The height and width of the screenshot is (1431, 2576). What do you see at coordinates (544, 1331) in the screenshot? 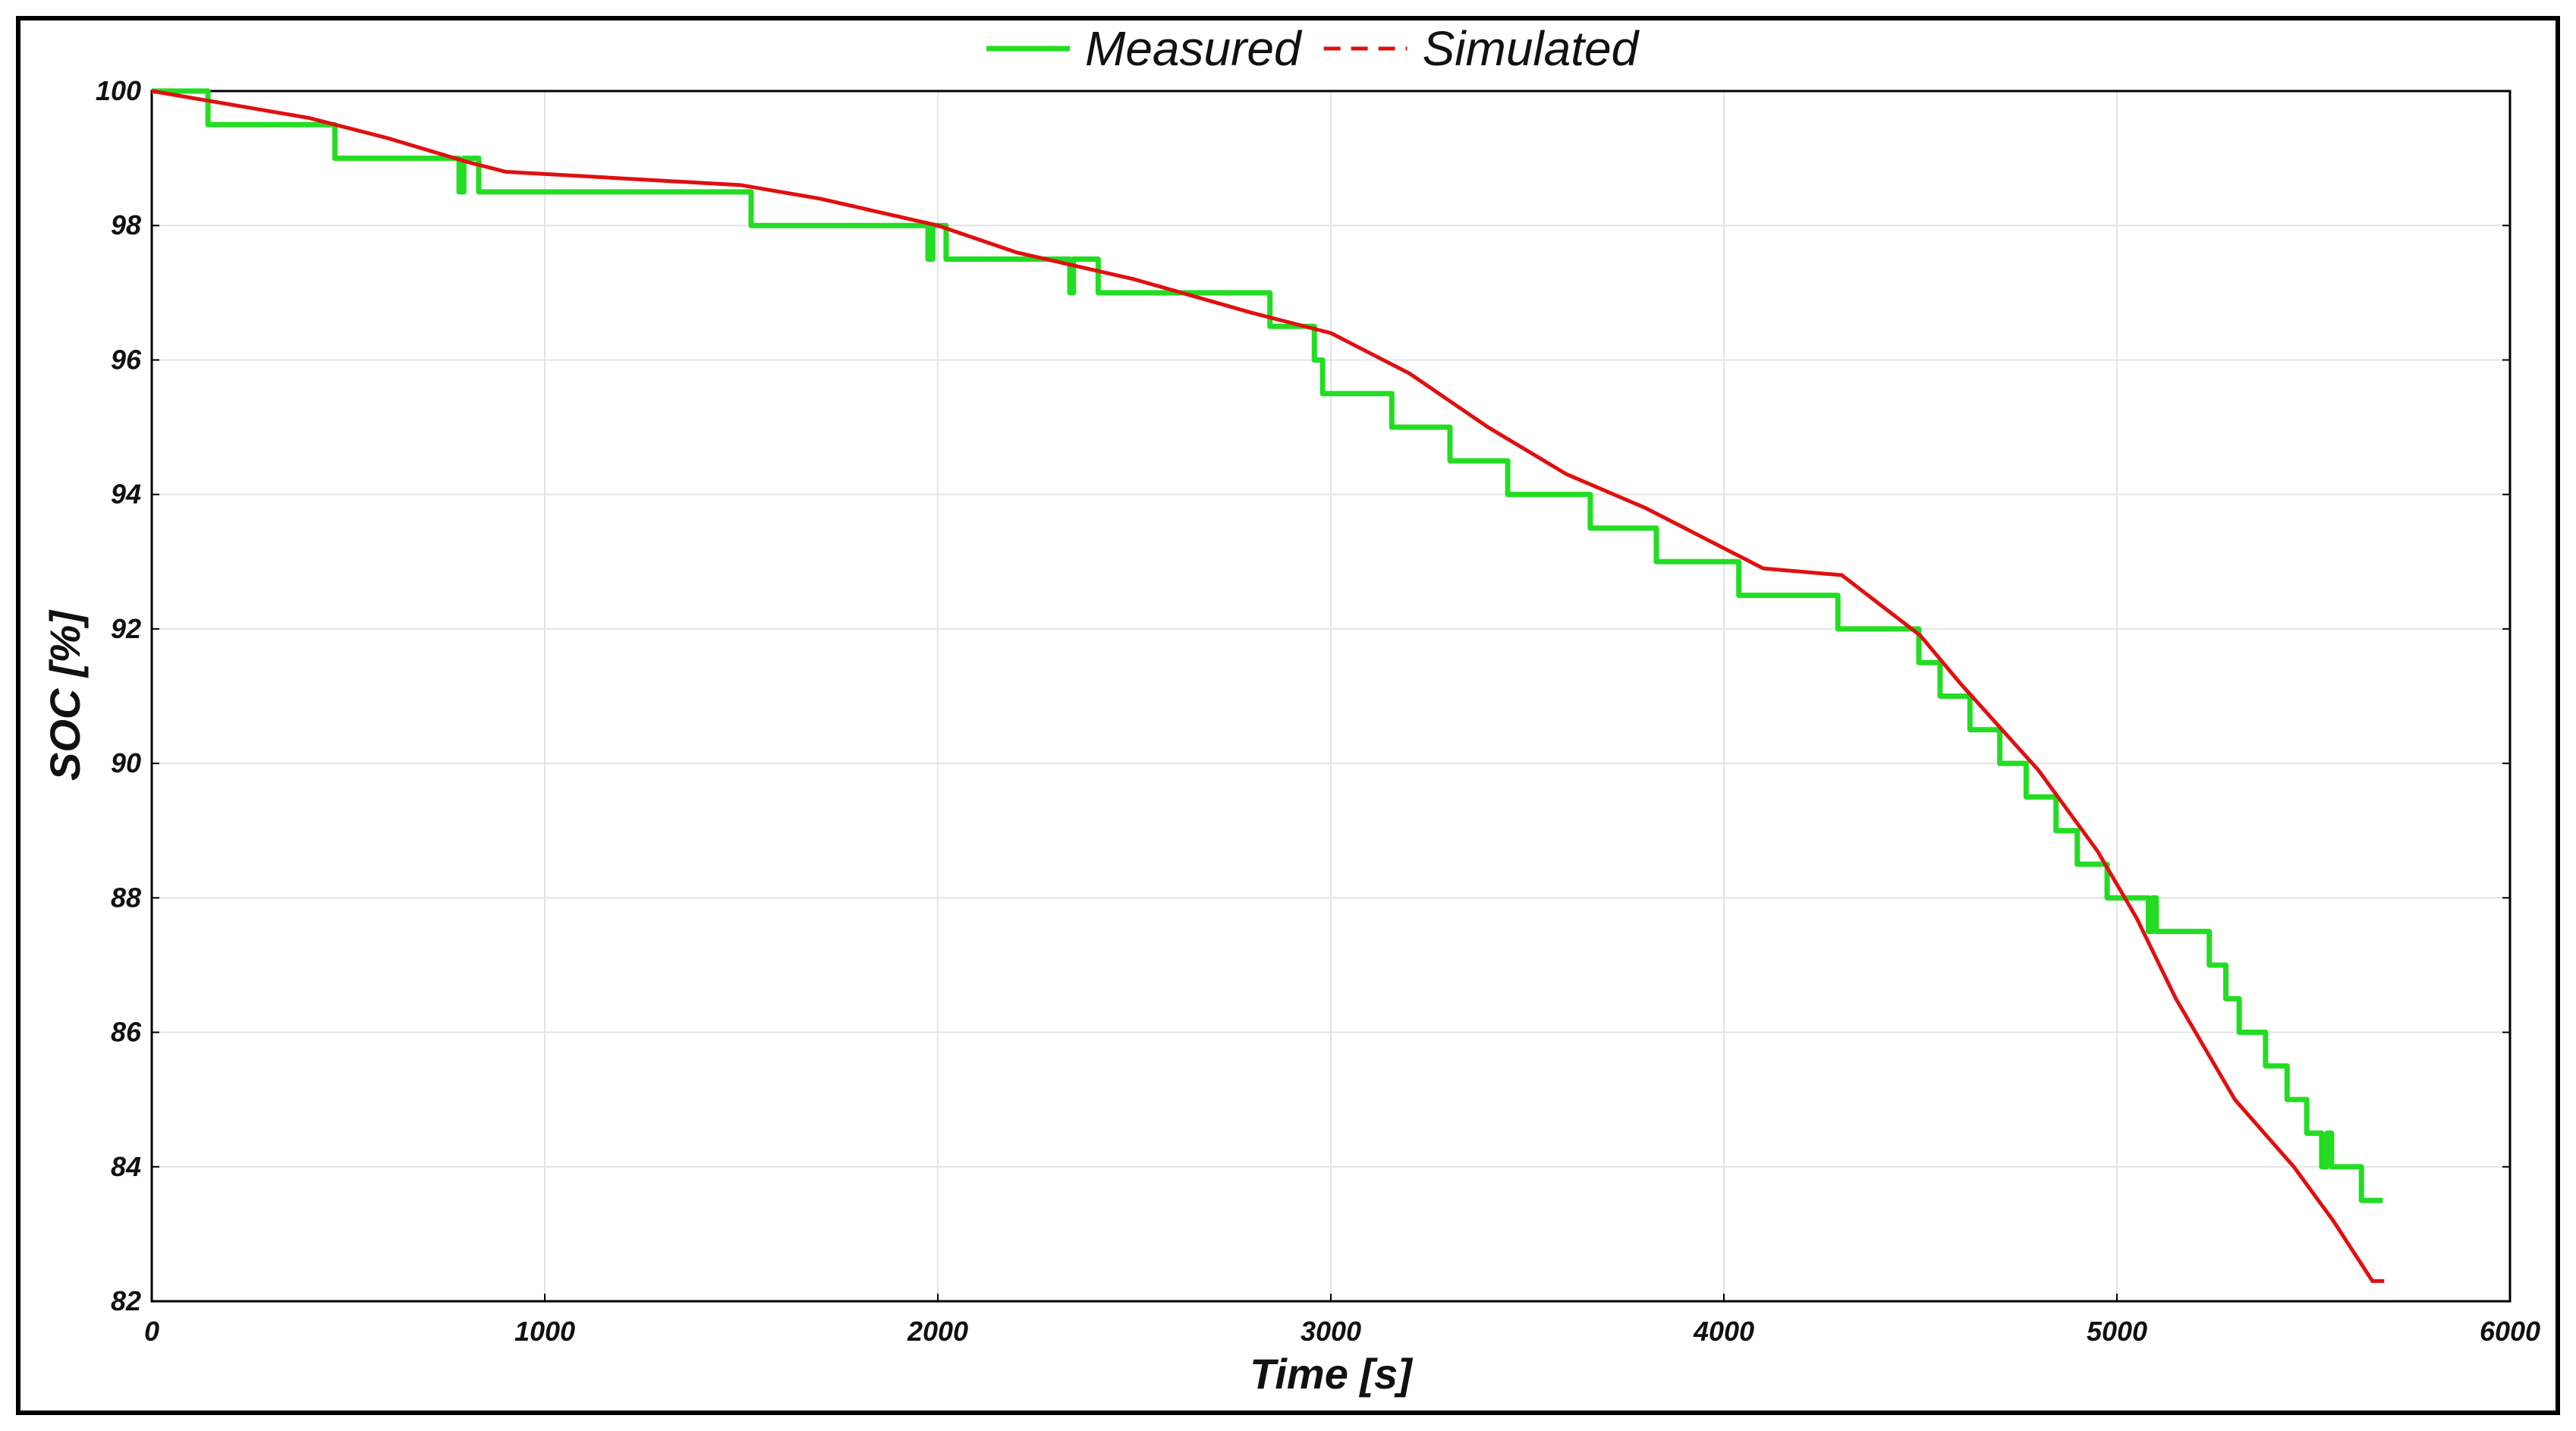
I see `x-tick-label: 1000` at bounding box center [544, 1331].